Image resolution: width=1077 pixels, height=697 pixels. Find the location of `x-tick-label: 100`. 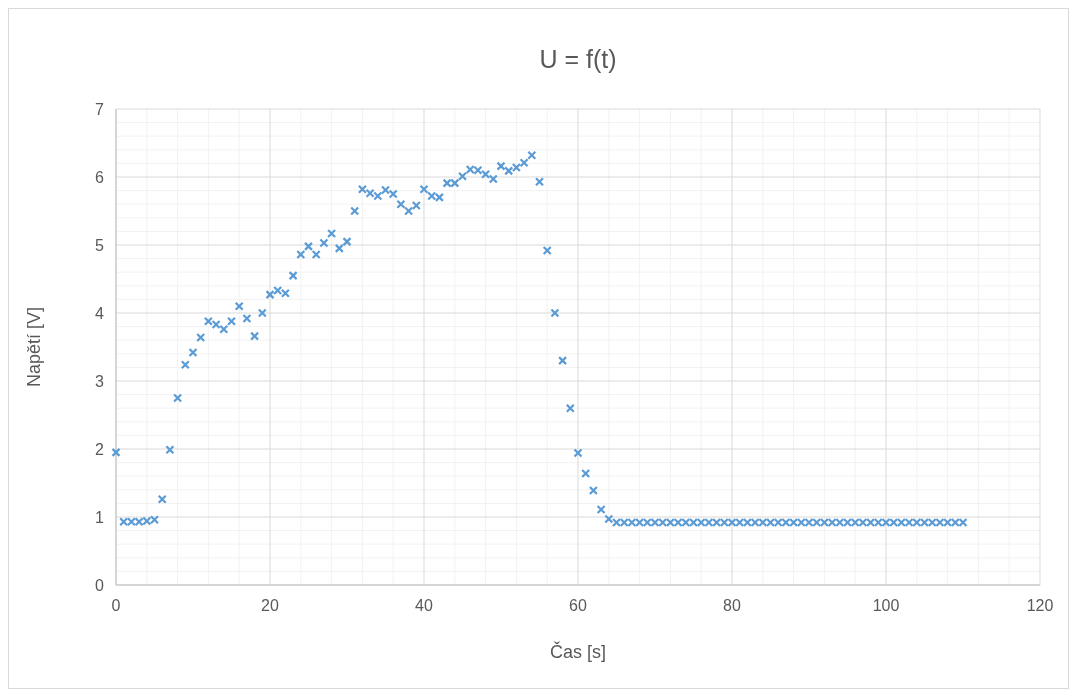

x-tick-label: 100 is located at coordinates (886, 605).